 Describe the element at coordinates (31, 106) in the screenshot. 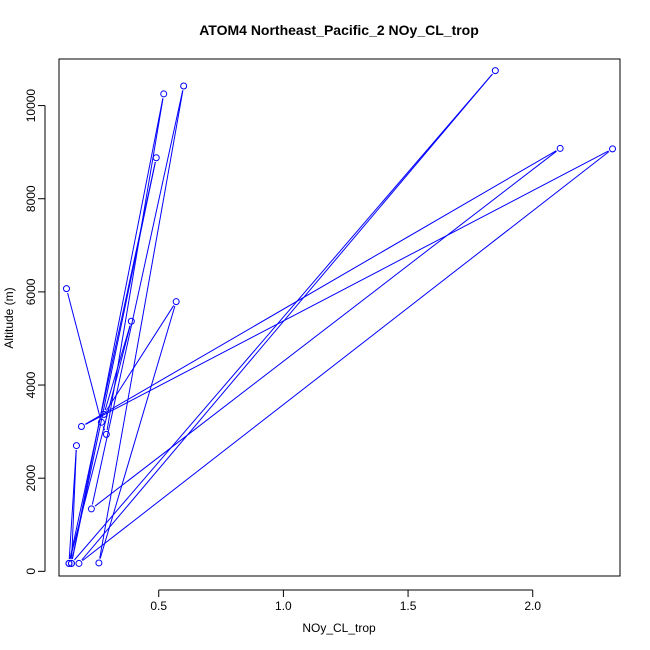

I see `y-tick-label: 10000` at that location.